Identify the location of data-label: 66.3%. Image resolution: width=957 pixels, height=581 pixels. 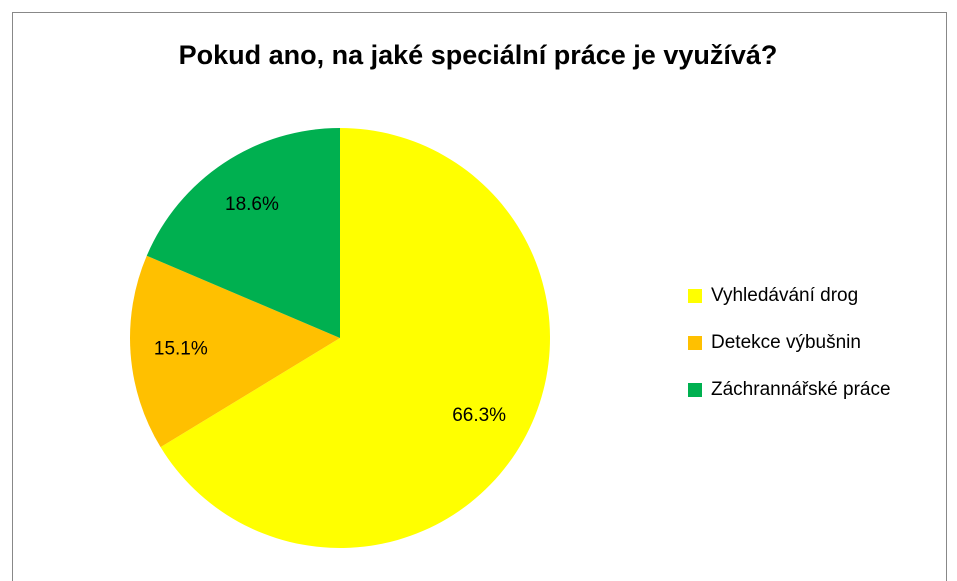
(479, 415).